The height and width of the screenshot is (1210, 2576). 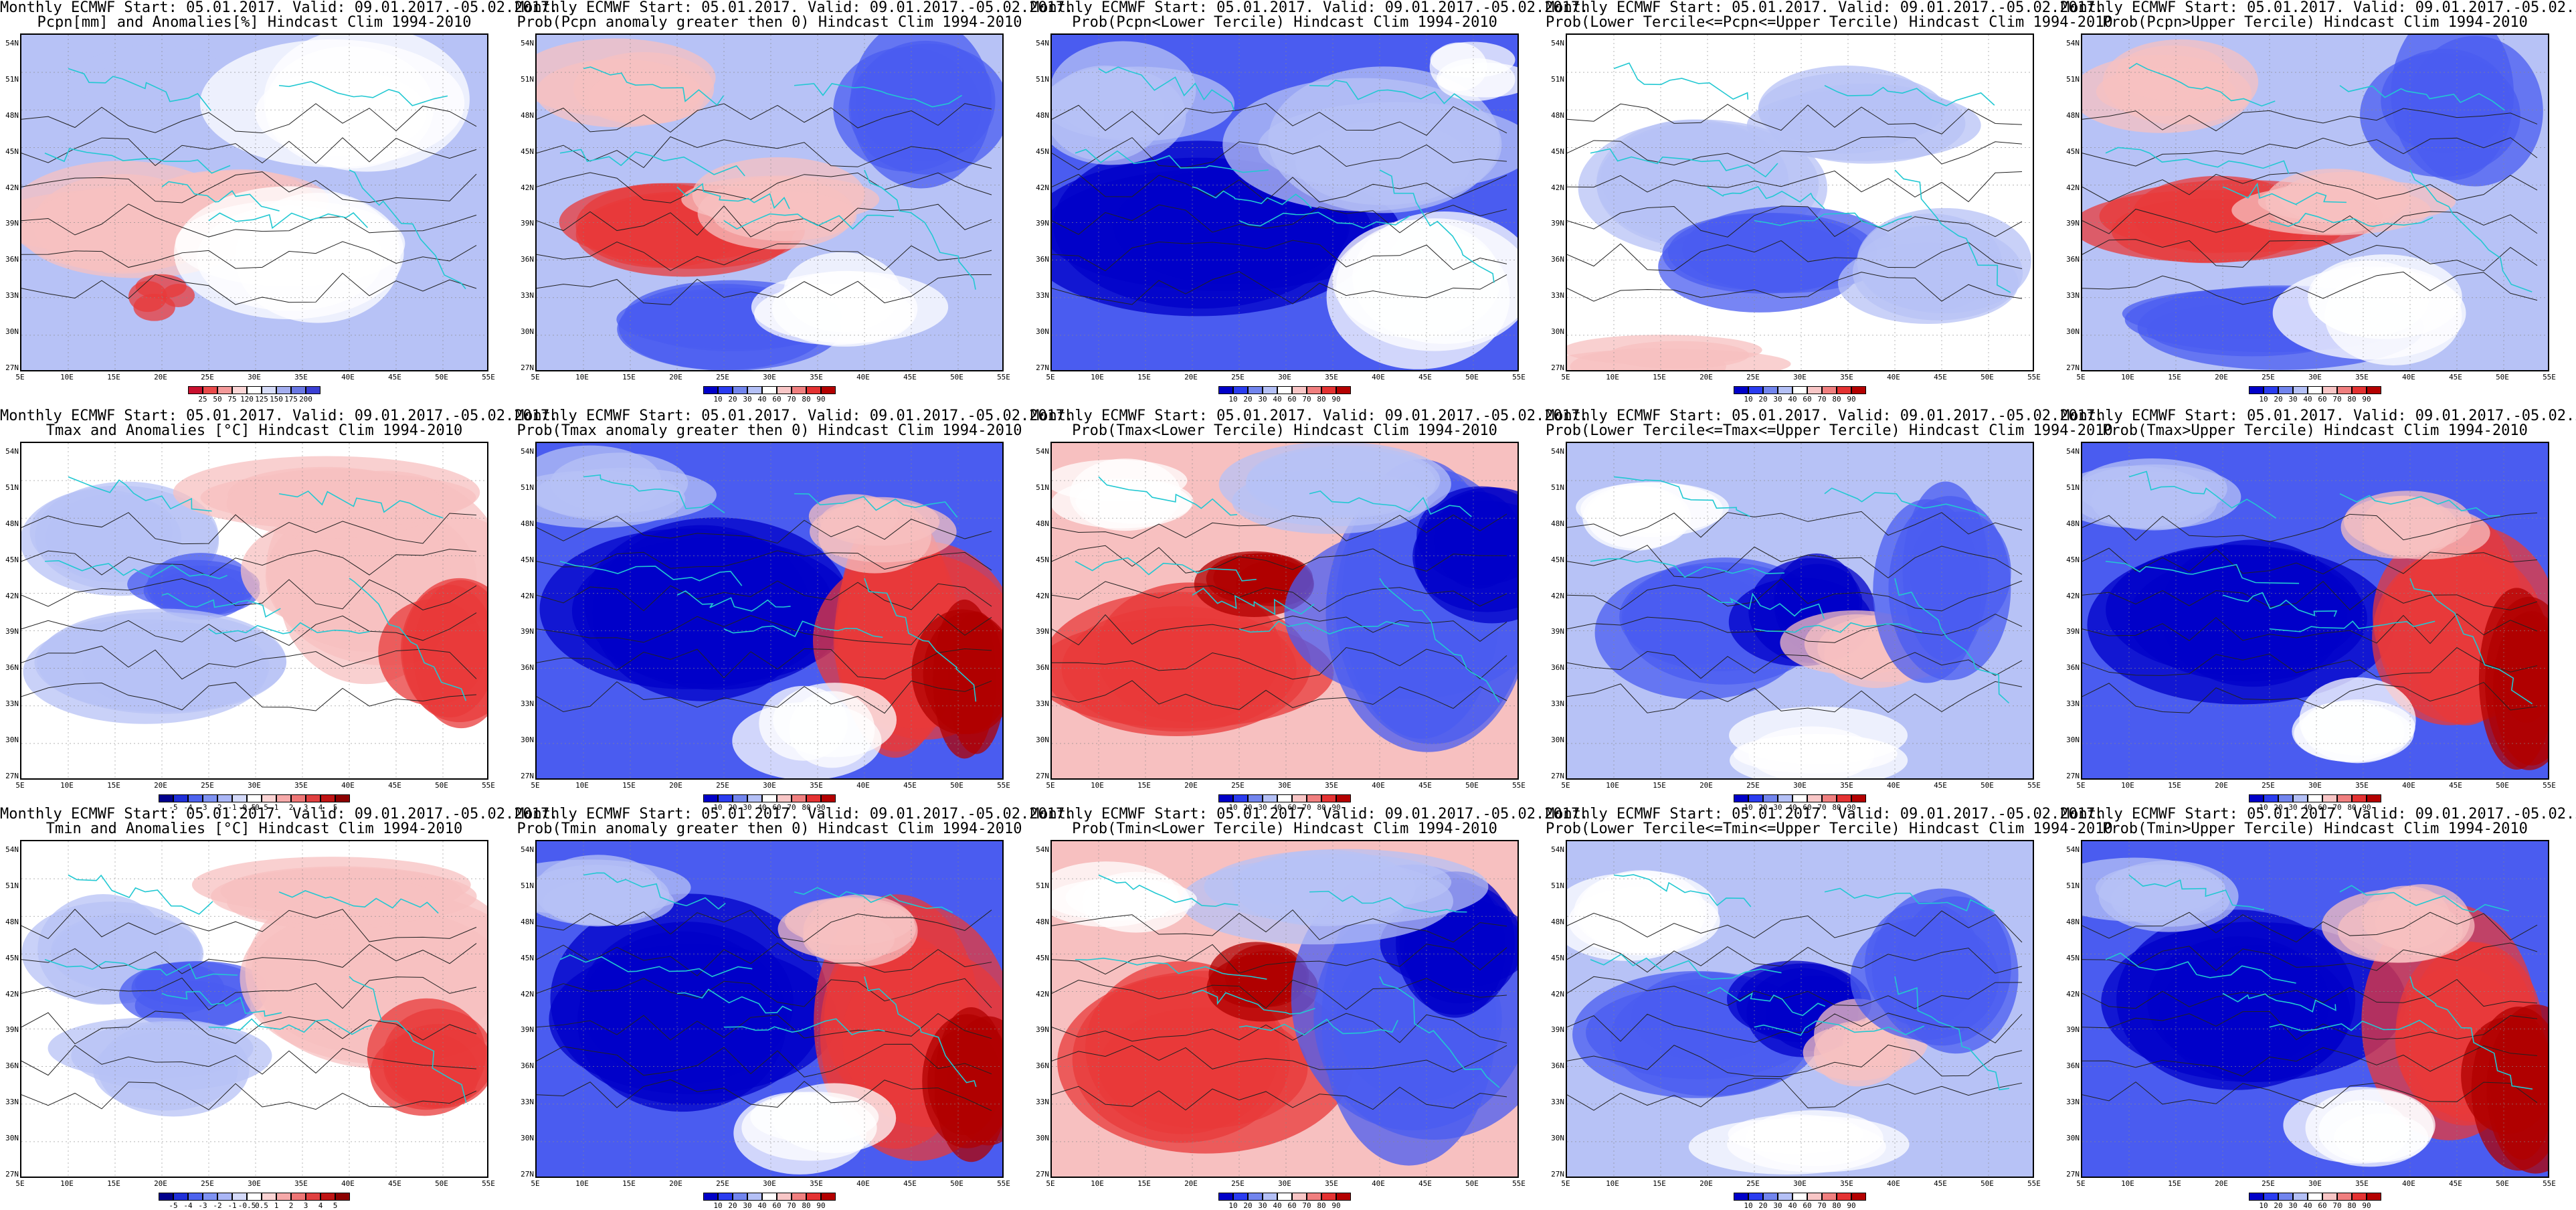 What do you see at coordinates (1042, 115) in the screenshot?
I see `lat-tick-label: 48N` at bounding box center [1042, 115].